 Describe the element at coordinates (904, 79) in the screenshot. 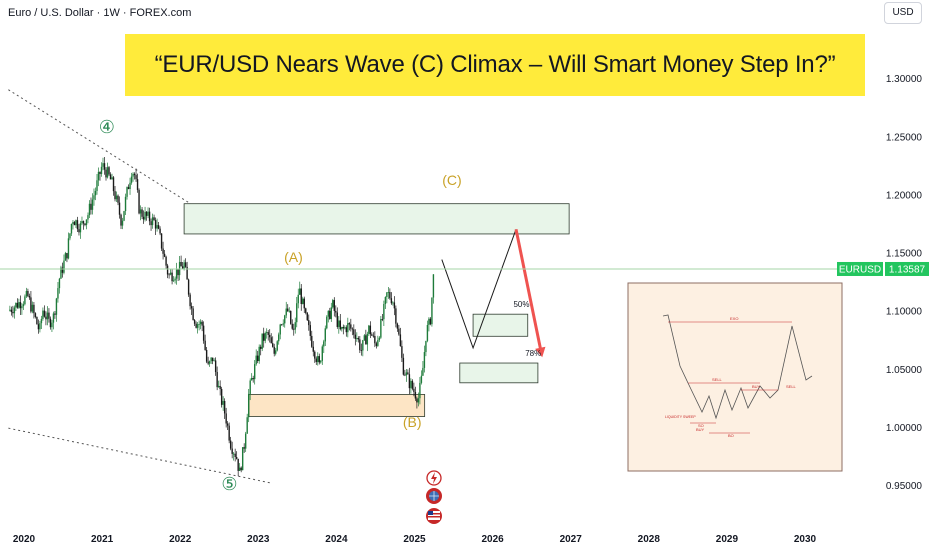

I see `y-tick-label-0: 1.30000` at that location.